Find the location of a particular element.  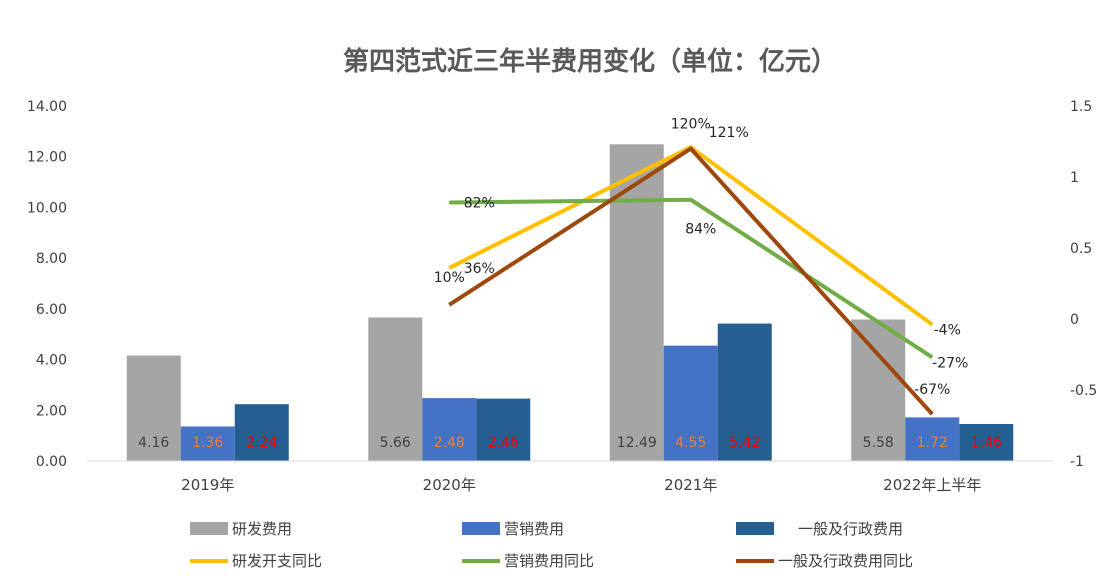

bar-data-label: 4.55 is located at coordinates (690, 443).